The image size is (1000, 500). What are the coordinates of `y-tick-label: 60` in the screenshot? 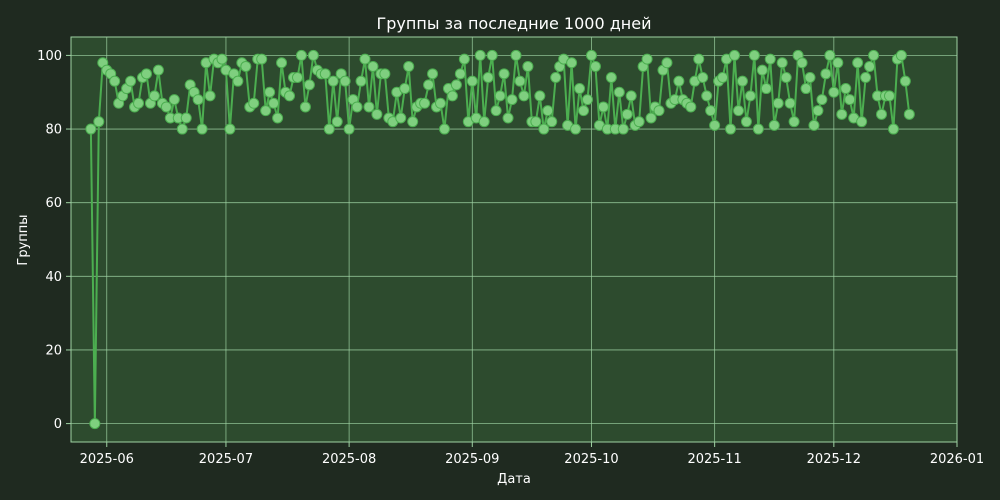 It's located at (53, 203).